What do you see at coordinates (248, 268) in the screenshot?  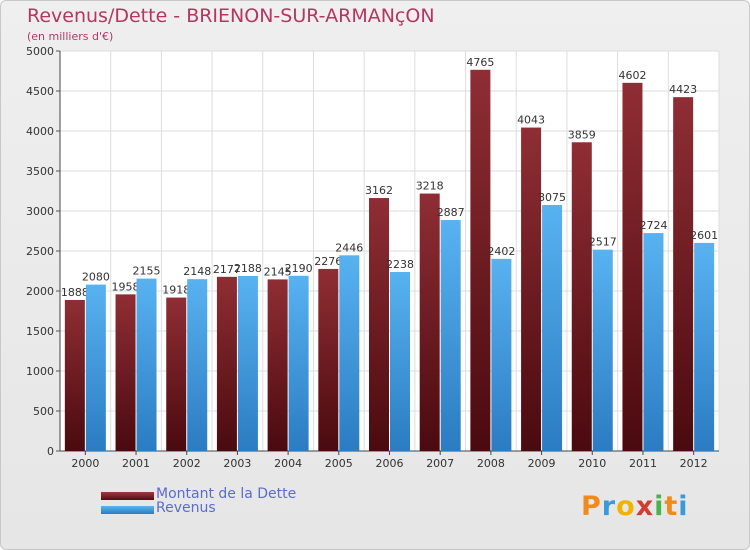 I see `data-label-revenus: 2188` at bounding box center [248, 268].